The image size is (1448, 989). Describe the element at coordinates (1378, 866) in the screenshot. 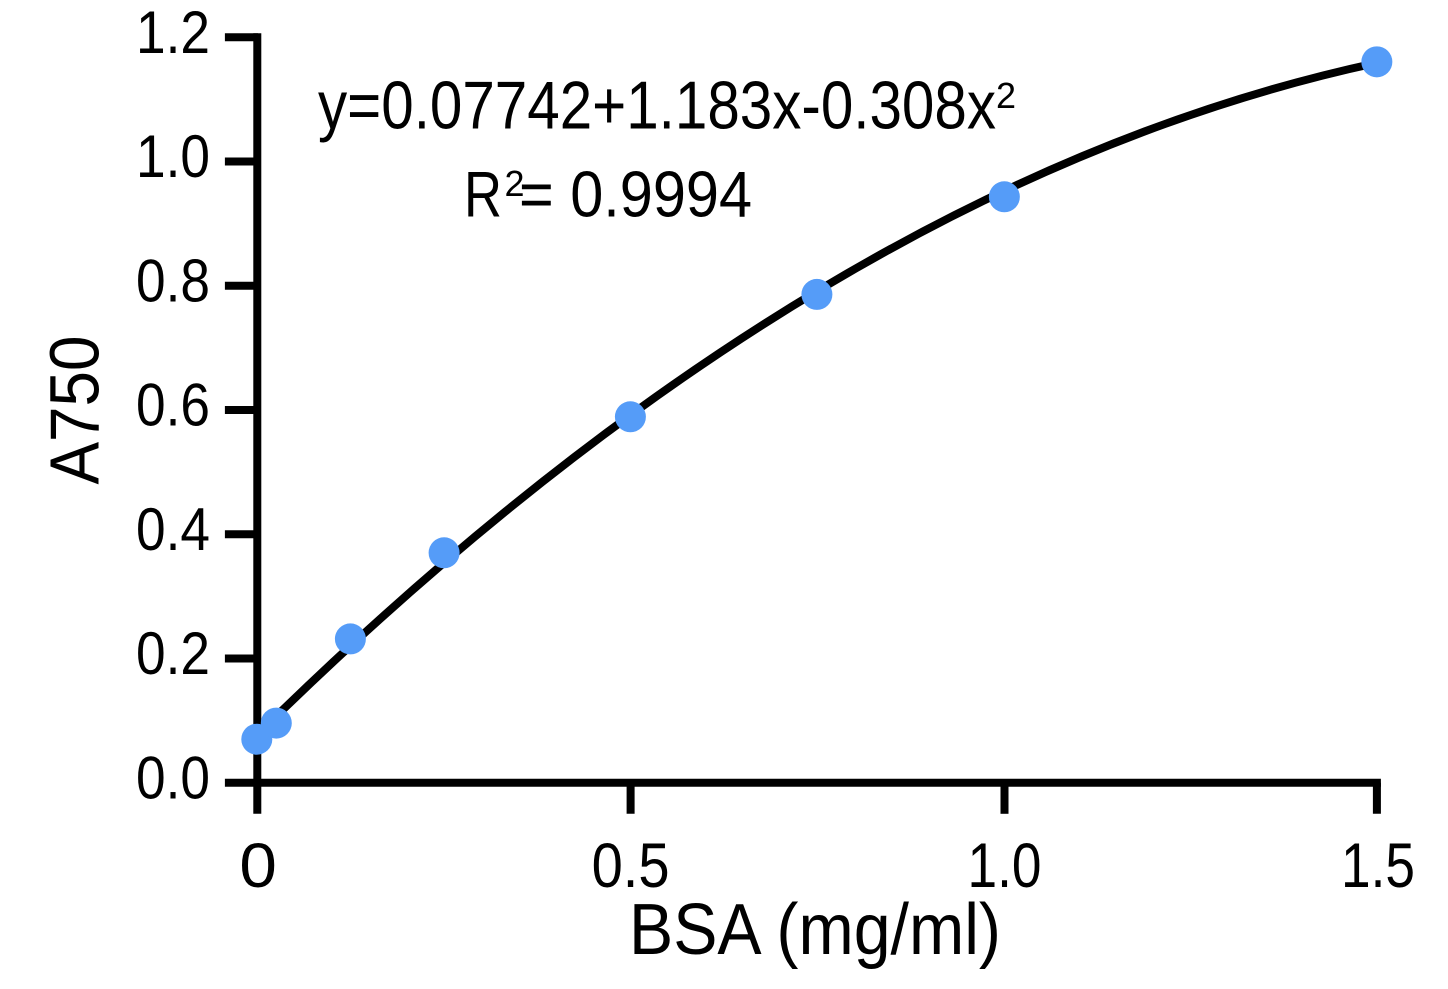

I see `svg-text: 1.5` at that location.